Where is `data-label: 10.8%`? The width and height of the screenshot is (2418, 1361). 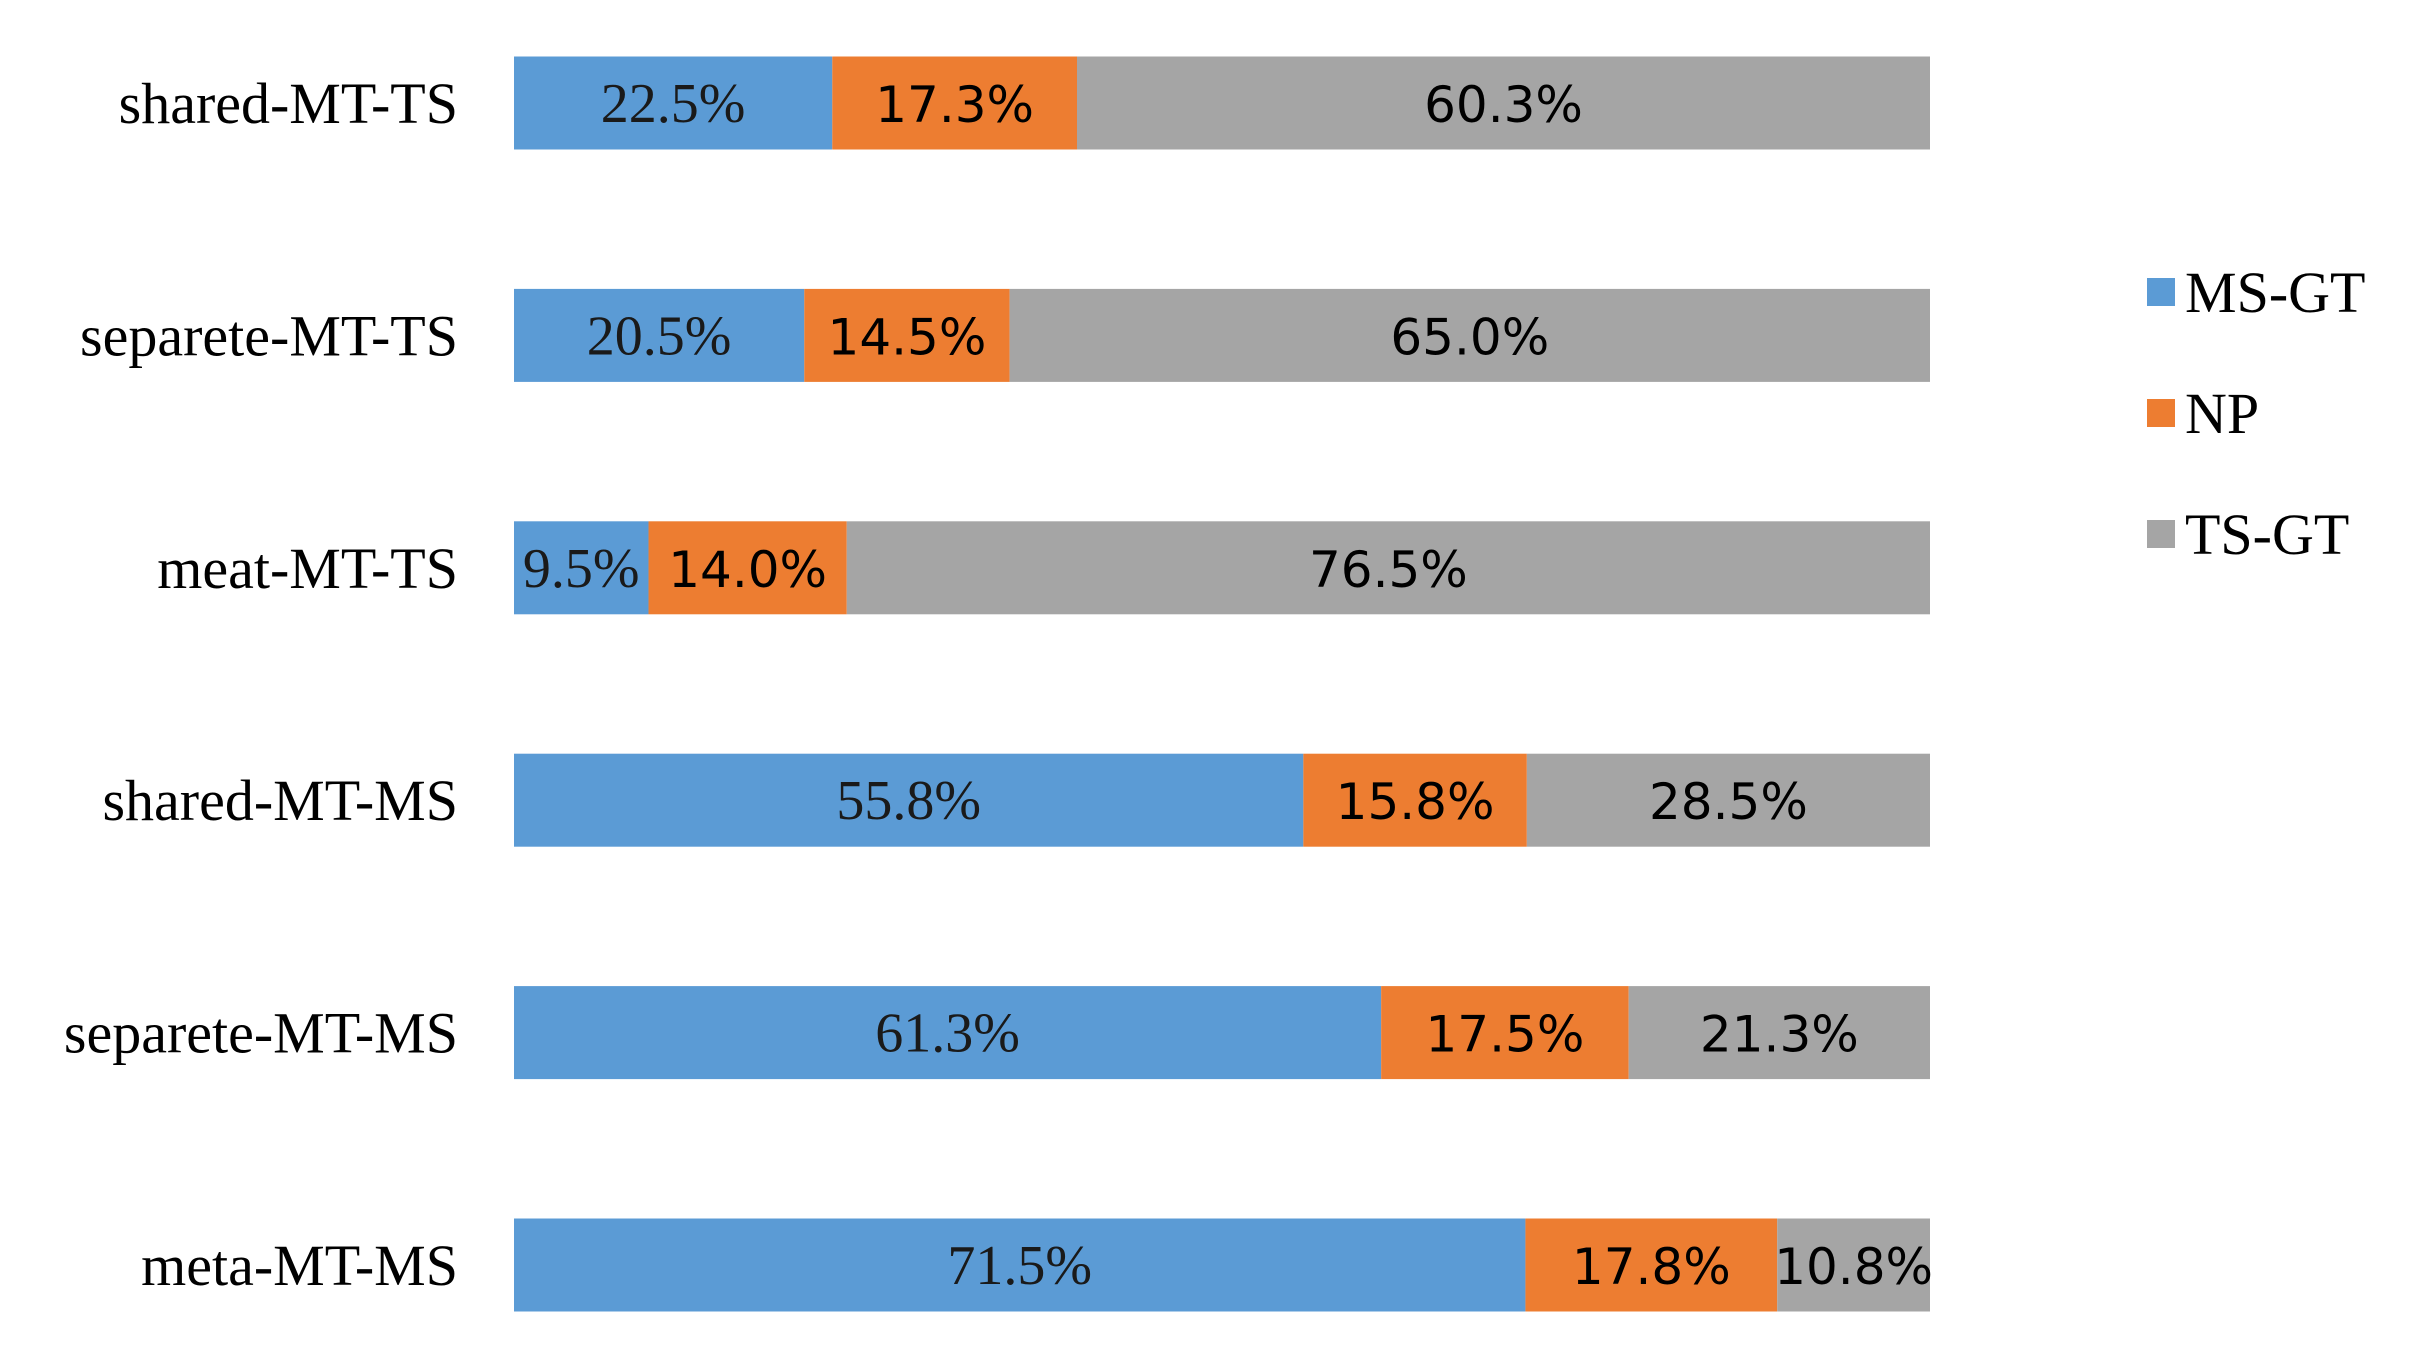 data-label: 10.8% is located at coordinates (1853, 1267).